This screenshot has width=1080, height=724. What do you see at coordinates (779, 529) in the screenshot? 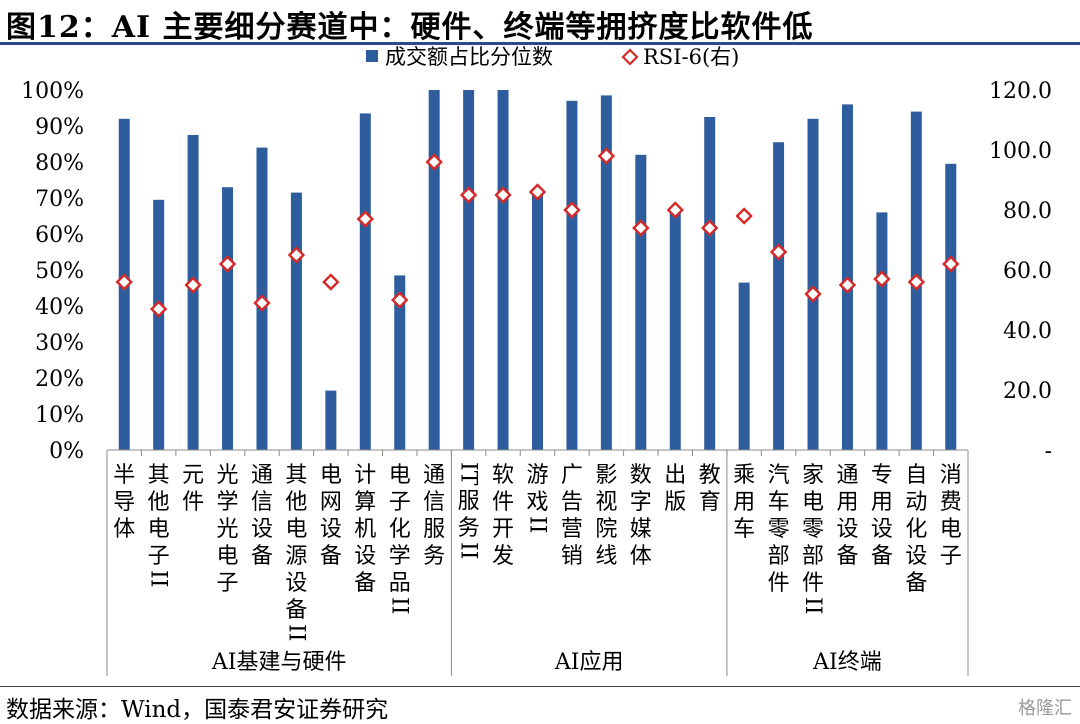
I see `x-tick-label: 零` at bounding box center [779, 529].